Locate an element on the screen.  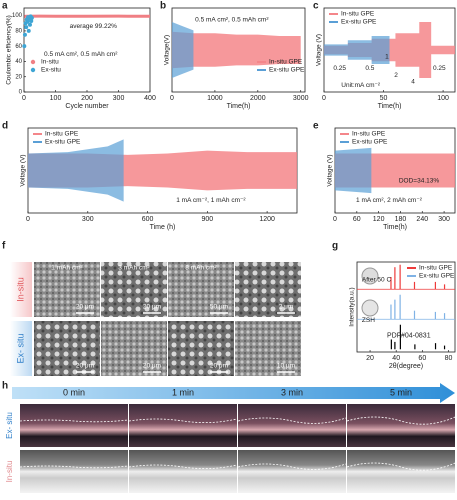
x-tick-label: 20 is located at coordinates (370, 358).